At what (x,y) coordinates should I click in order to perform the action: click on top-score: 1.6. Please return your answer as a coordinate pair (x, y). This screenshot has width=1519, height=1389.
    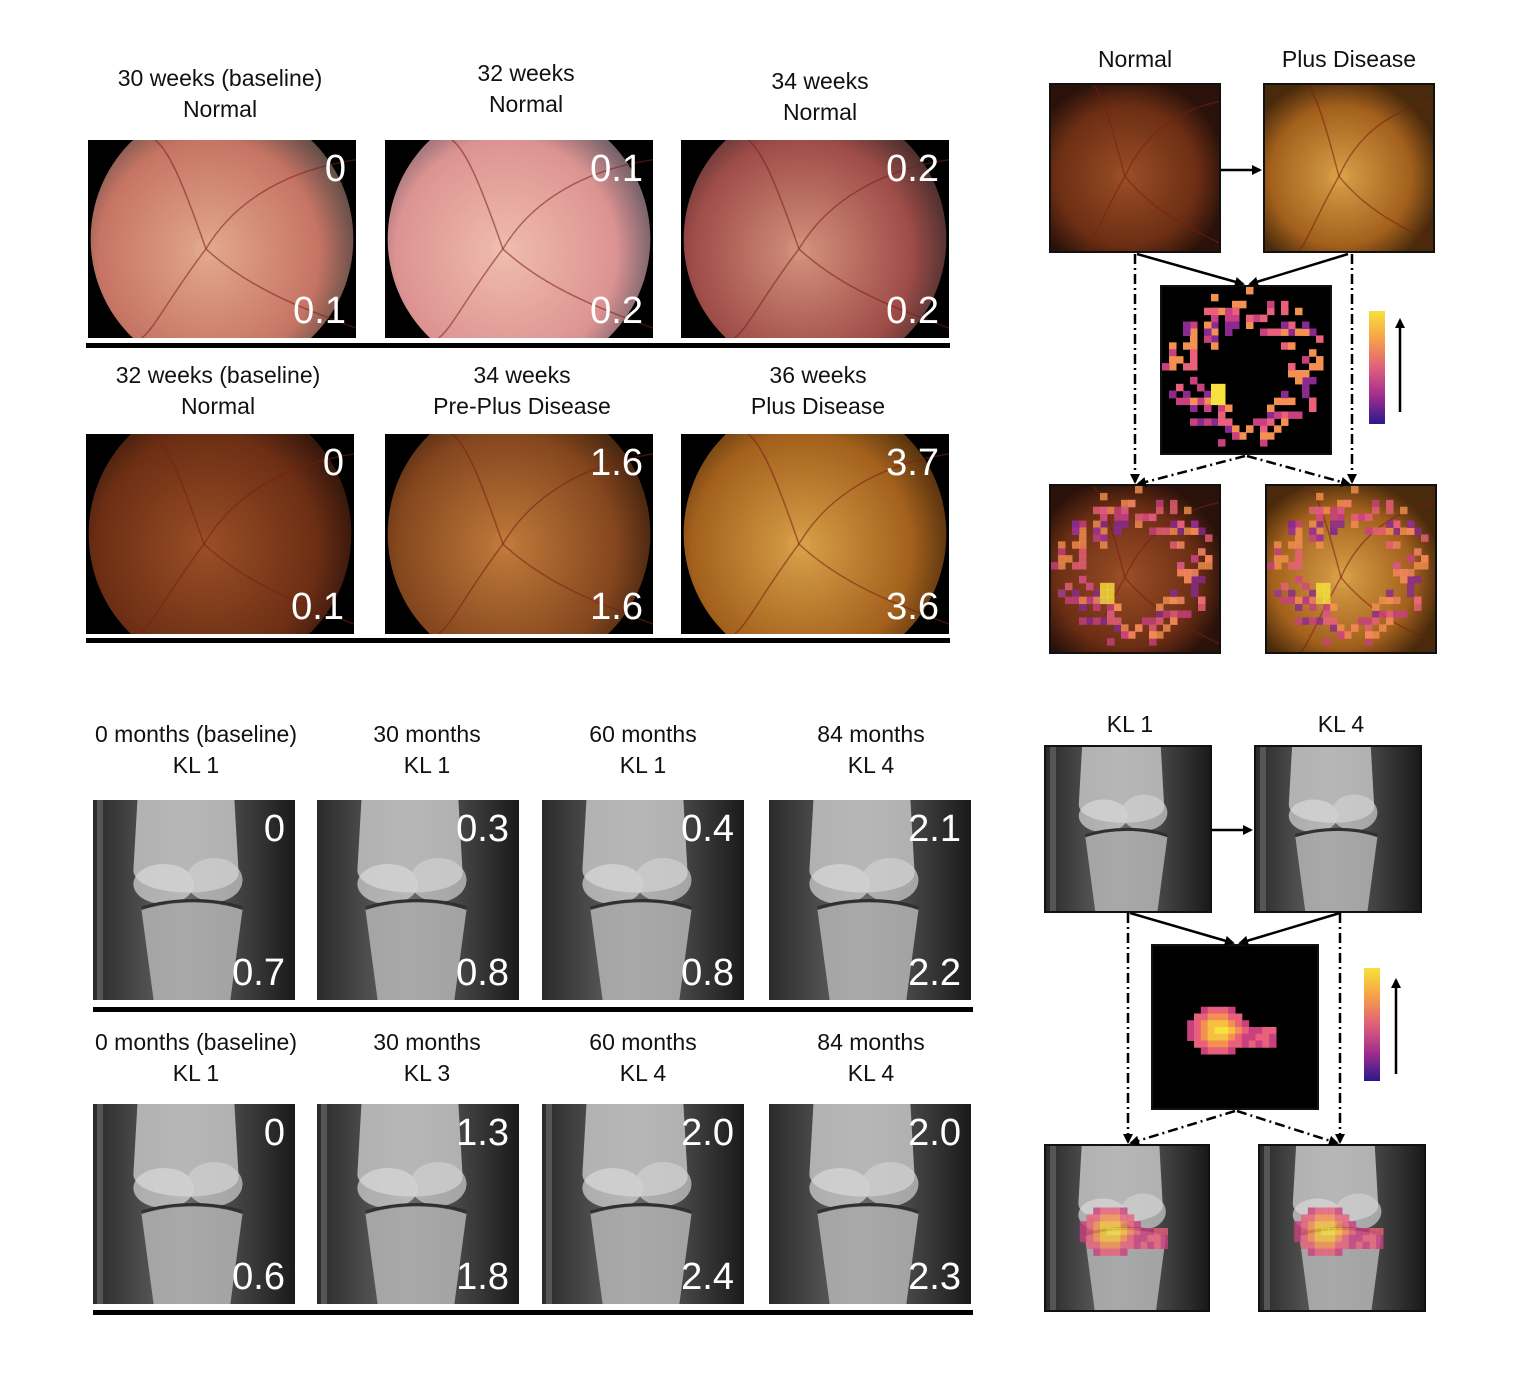
    Looking at the image, I should click on (616, 463).